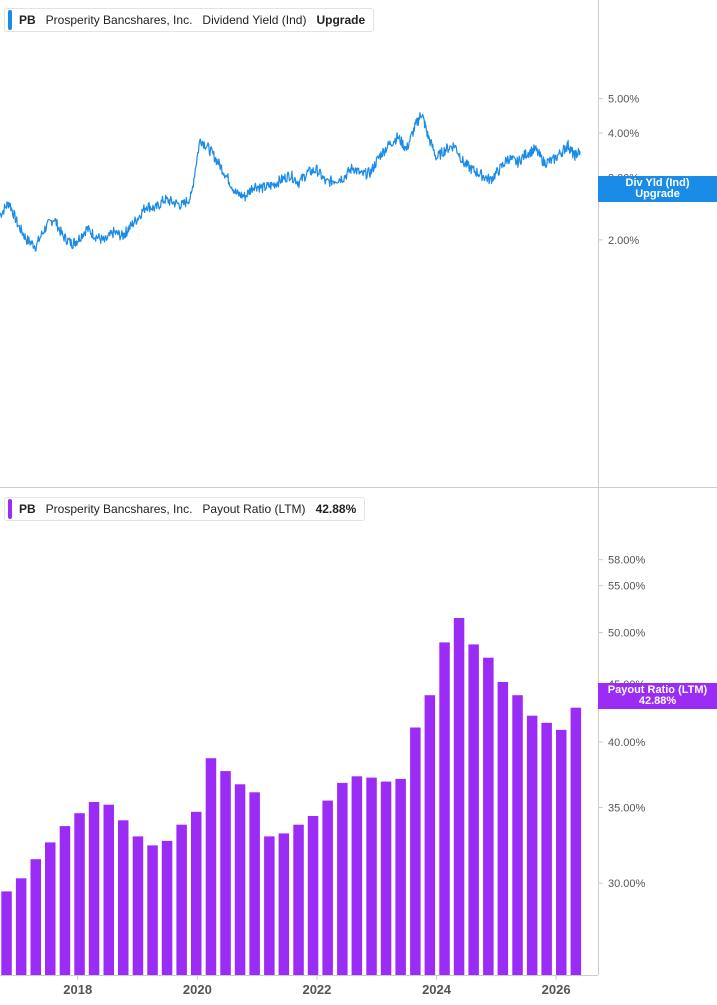 This screenshot has width=717, height=1005. Describe the element at coordinates (657, 183) in the screenshot. I see `div-yield-tag-label: Div Yld (Ind)` at that location.